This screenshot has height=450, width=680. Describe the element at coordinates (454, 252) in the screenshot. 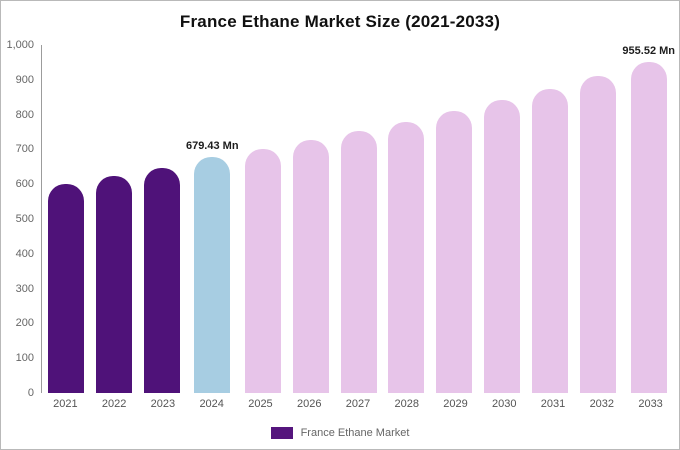

I see `bar-2029` at that location.